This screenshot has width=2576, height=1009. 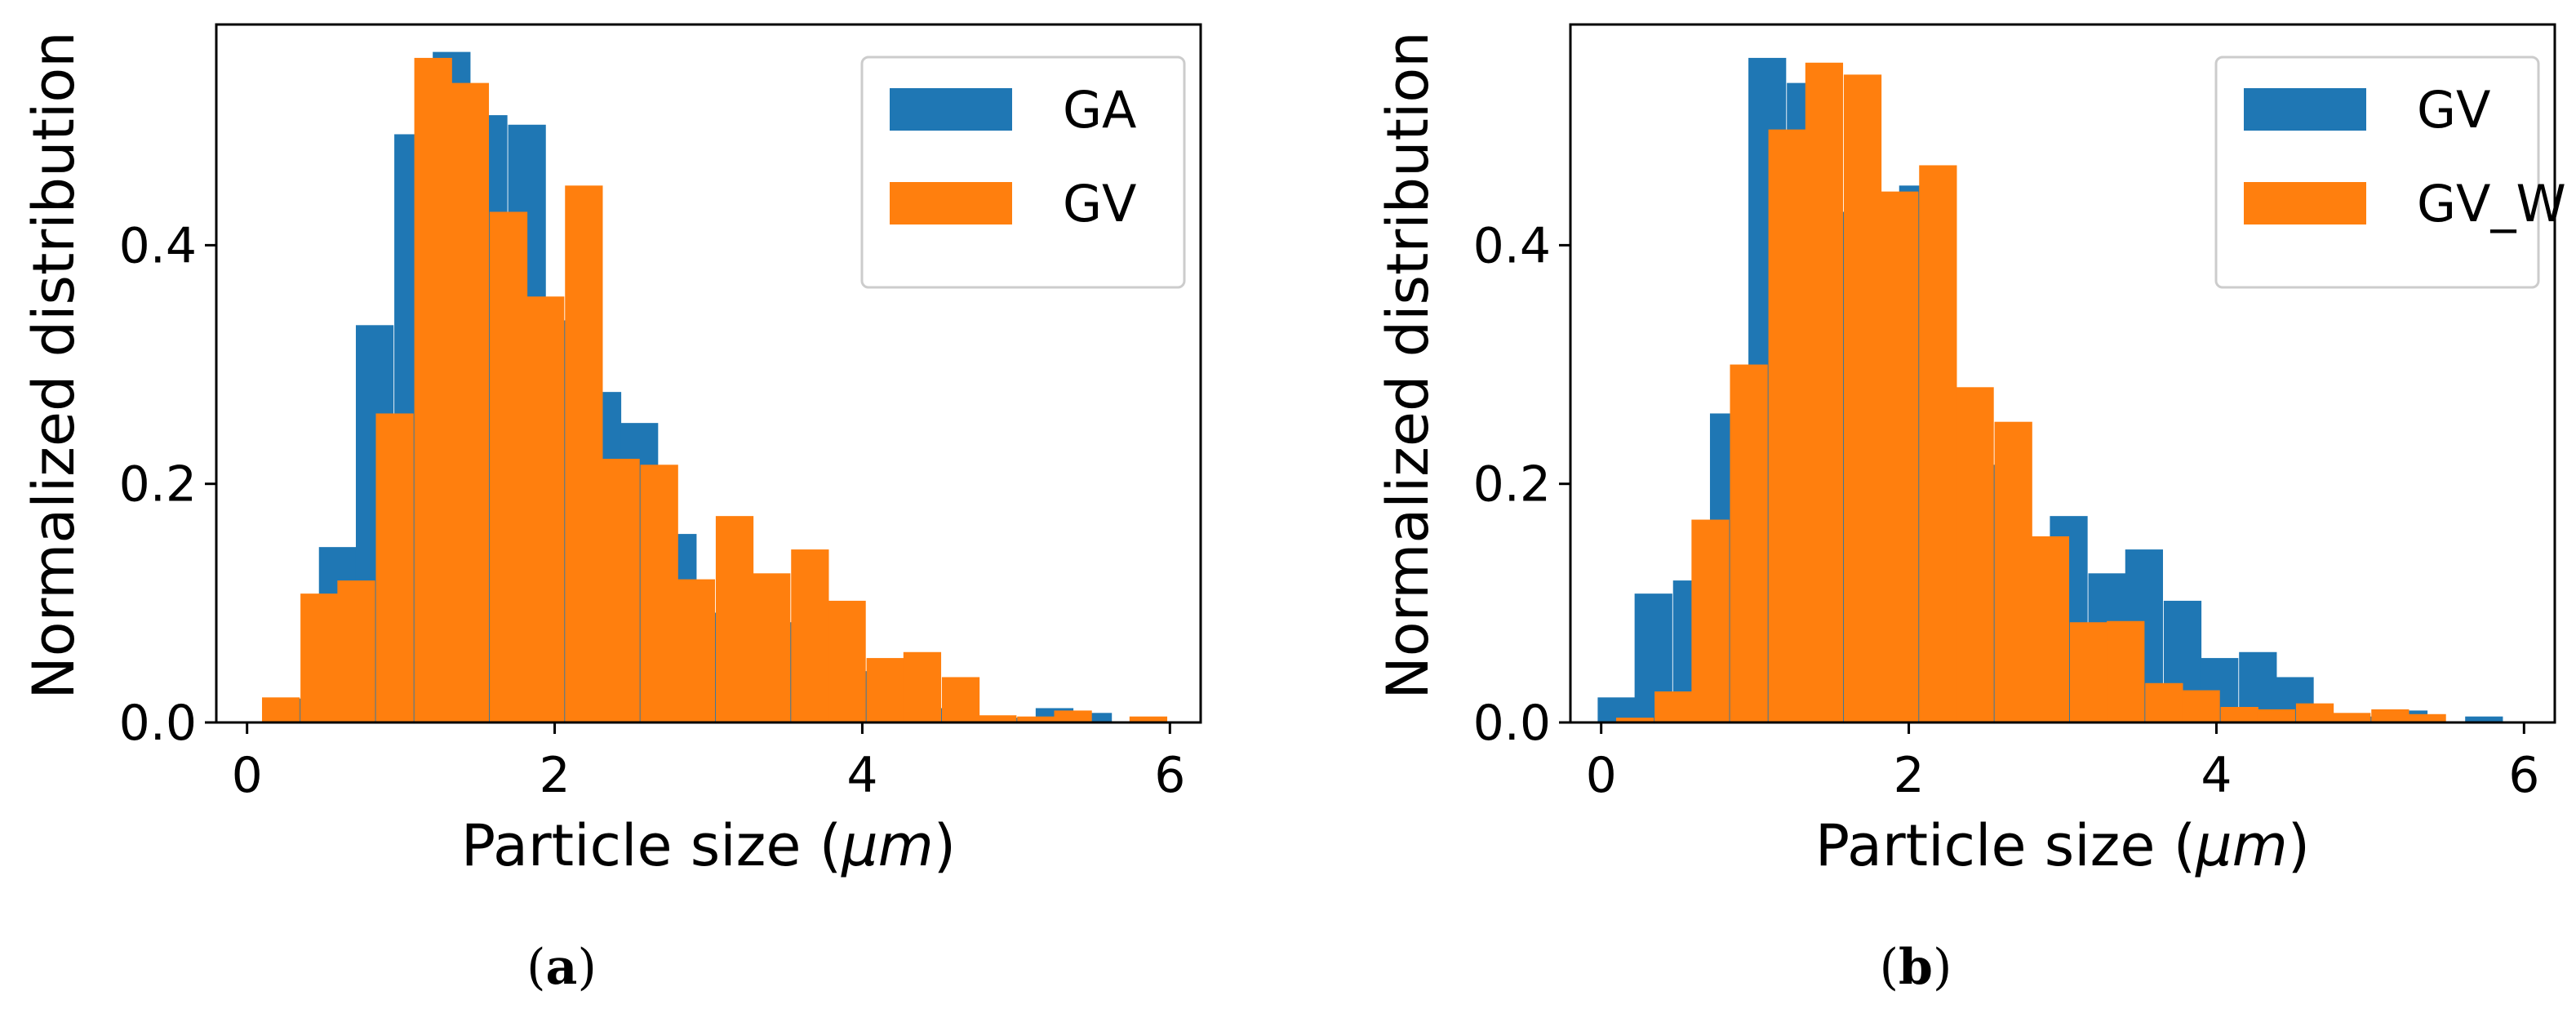 I want to click on panel-a-caption: (a), so click(x=561, y=967).